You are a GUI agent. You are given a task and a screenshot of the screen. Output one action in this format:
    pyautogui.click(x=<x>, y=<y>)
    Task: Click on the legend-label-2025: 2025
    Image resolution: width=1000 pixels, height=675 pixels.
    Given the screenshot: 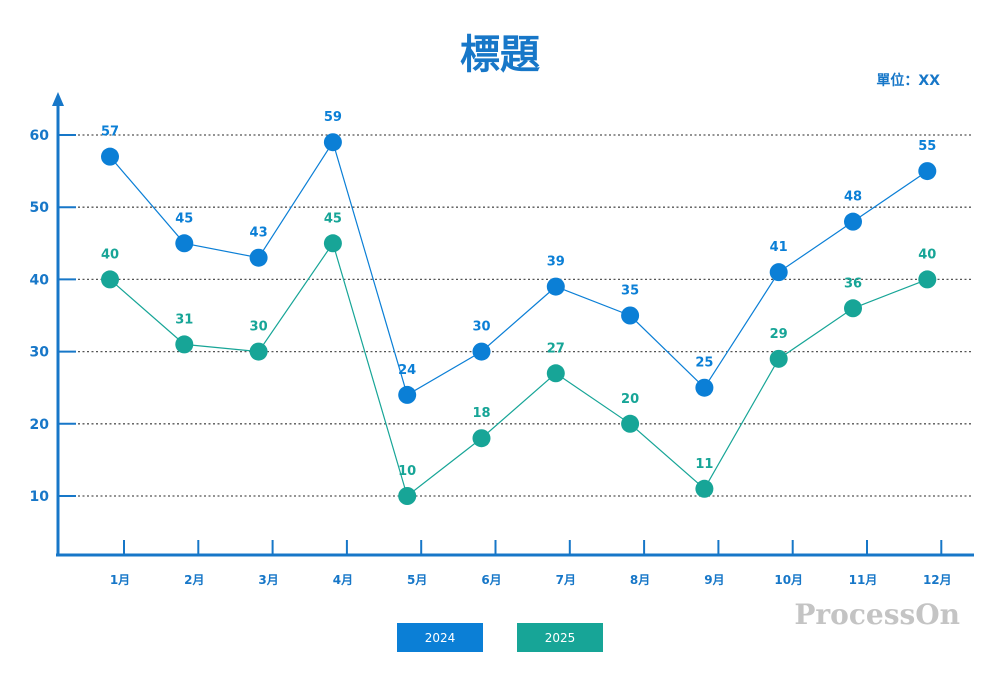 What is the action you would take?
    pyautogui.click(x=560, y=637)
    